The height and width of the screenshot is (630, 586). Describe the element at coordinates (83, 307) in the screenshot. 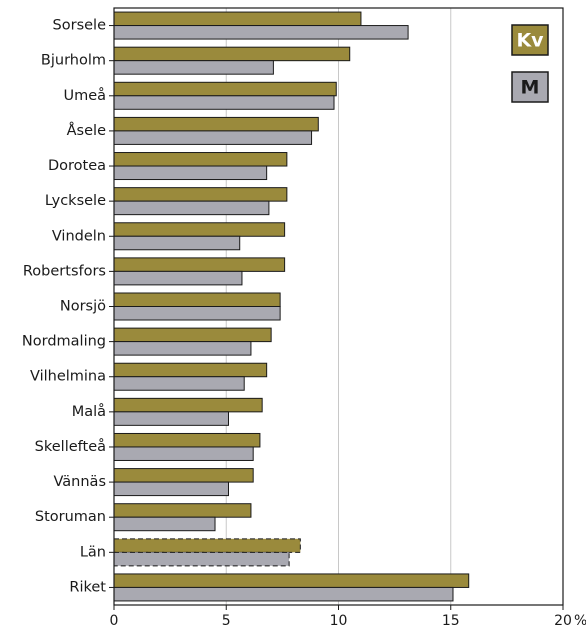

I see `category-label: Norsjö` at that location.